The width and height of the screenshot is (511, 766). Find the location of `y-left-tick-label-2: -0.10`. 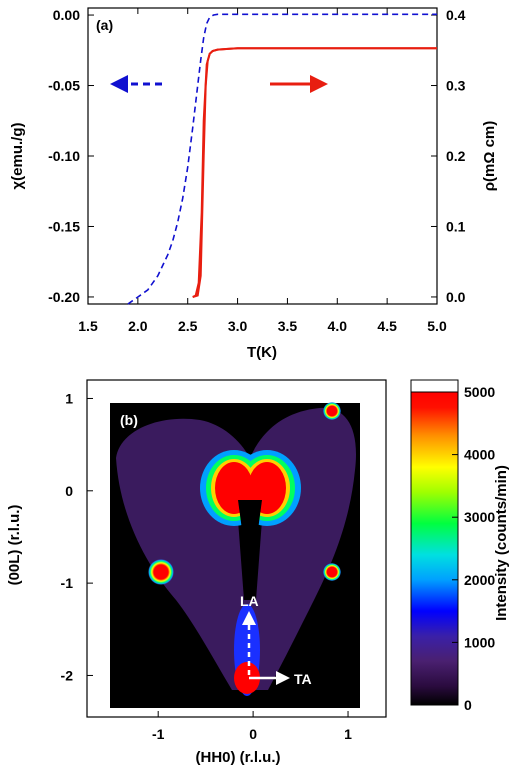

y-left-tick-label-2: -0.10 is located at coordinates (64, 156).